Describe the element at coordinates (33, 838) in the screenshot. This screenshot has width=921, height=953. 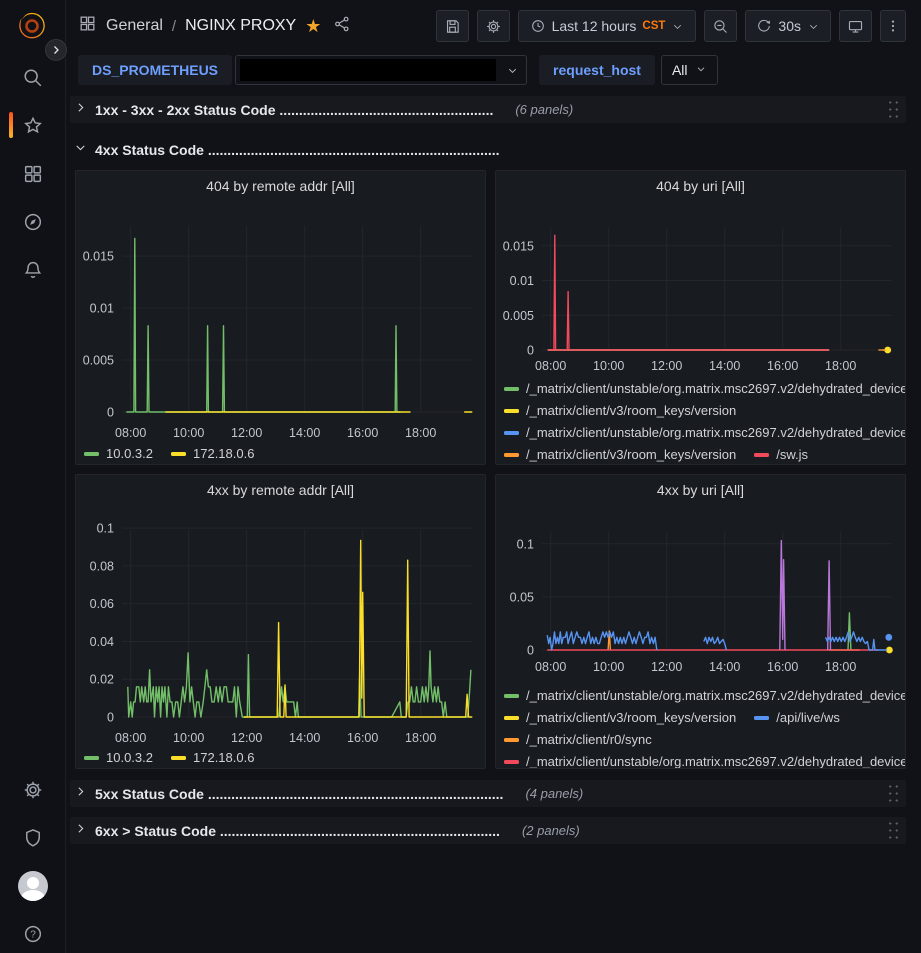
I see `server-admin-shield-icon` at that location.